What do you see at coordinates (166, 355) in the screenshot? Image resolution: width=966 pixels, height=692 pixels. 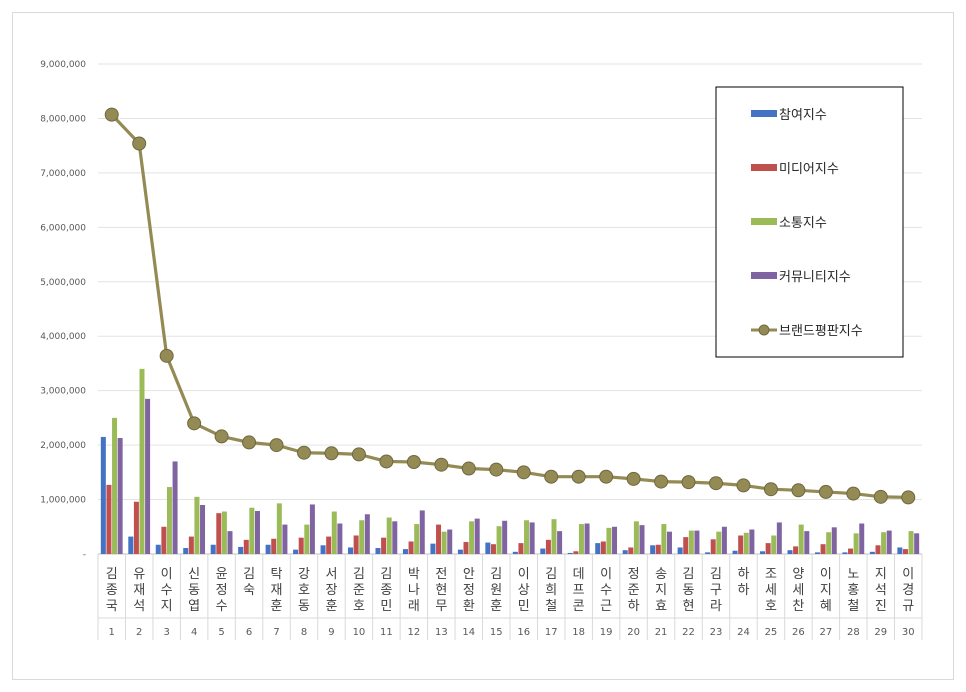 I see `point-이수지` at bounding box center [166, 355].